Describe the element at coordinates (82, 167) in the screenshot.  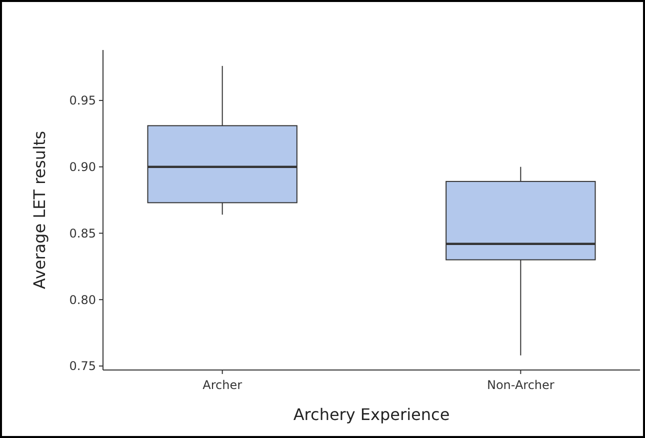
I see `y-tick-label: 0.90` at that location.